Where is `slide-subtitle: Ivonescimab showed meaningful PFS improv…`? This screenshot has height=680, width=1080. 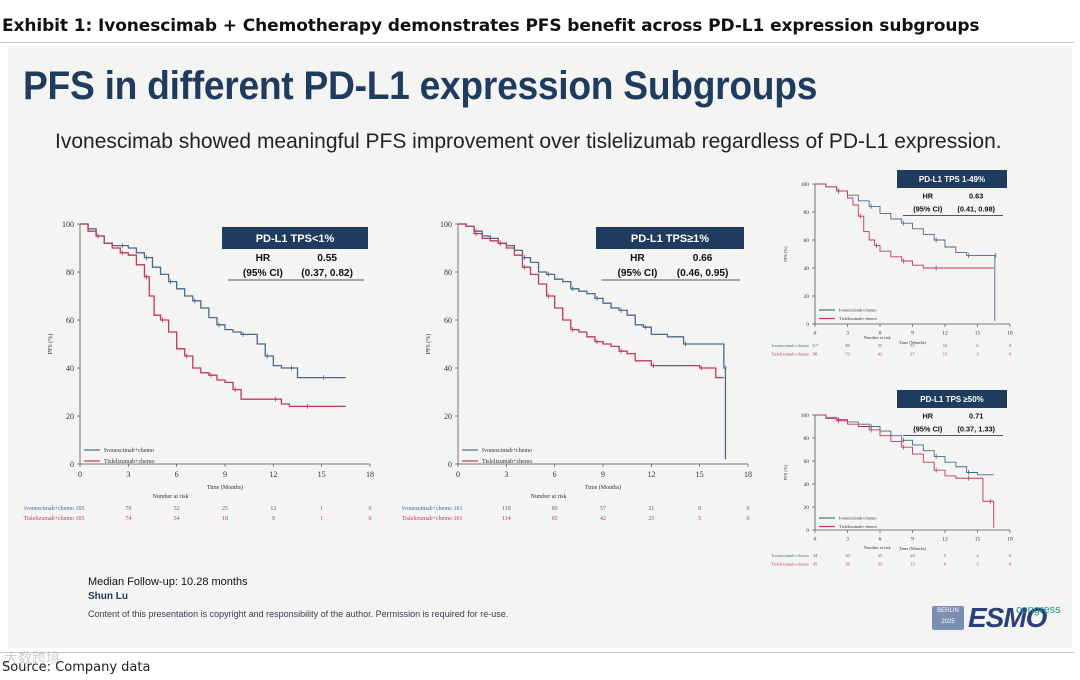
slide-subtitle: Ivonescimab showed meaningful PFS improv… is located at coordinates (528, 141).